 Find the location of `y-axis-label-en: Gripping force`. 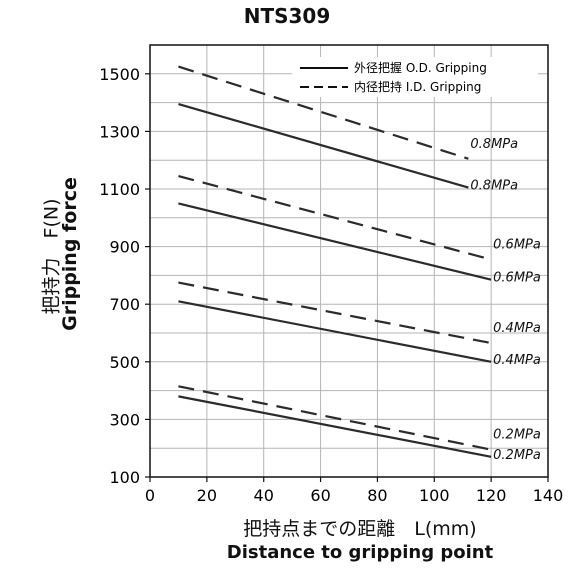

y-axis-label-en: Gripping force is located at coordinates (70, 254).